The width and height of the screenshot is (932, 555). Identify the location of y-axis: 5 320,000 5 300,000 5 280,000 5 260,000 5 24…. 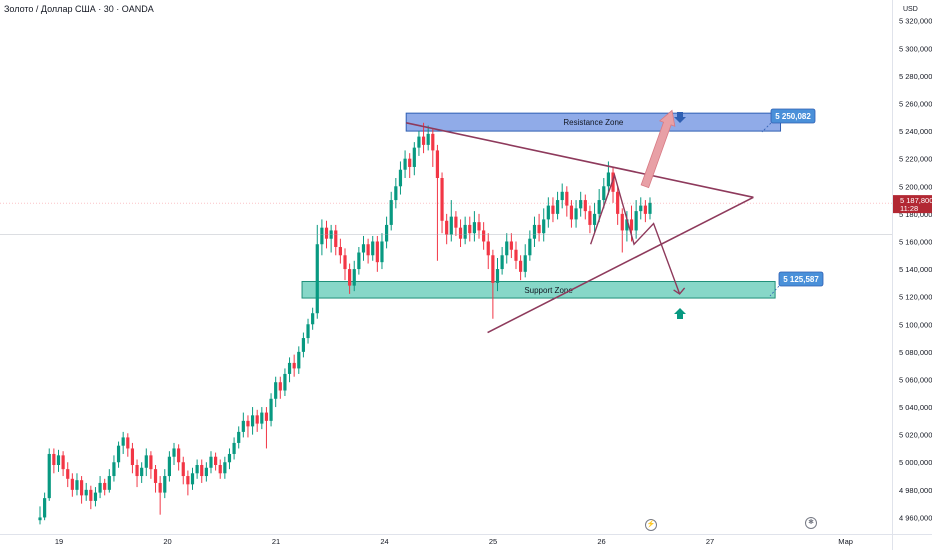
(912, 270).